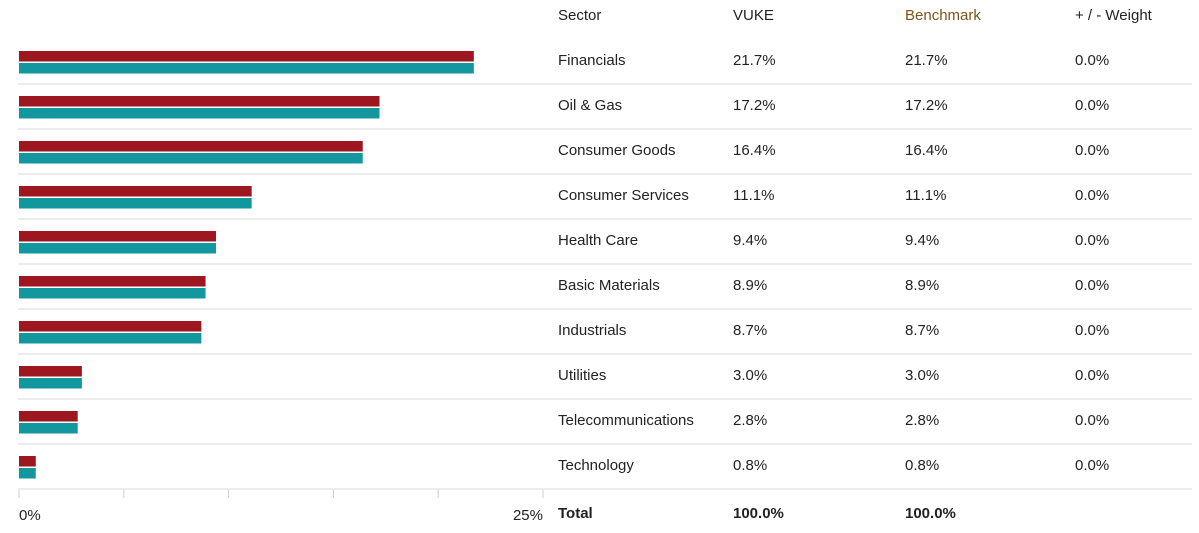  I want to click on category-label: Telecommunications, so click(626, 420).